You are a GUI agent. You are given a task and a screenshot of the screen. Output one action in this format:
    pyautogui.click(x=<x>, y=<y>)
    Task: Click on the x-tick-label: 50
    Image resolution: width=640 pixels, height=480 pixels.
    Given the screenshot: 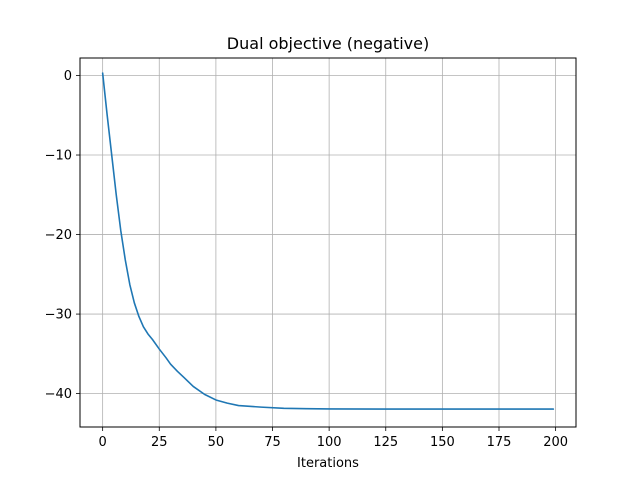 What is the action you would take?
    pyautogui.click(x=216, y=442)
    